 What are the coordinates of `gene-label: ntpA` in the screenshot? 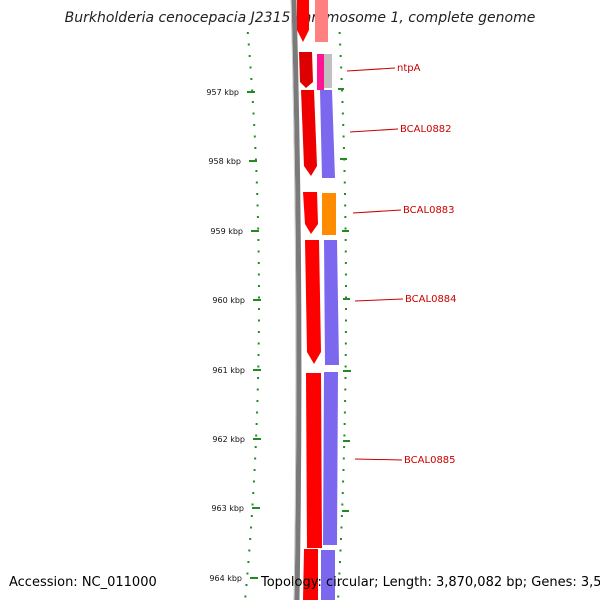 It's located at (409, 68).